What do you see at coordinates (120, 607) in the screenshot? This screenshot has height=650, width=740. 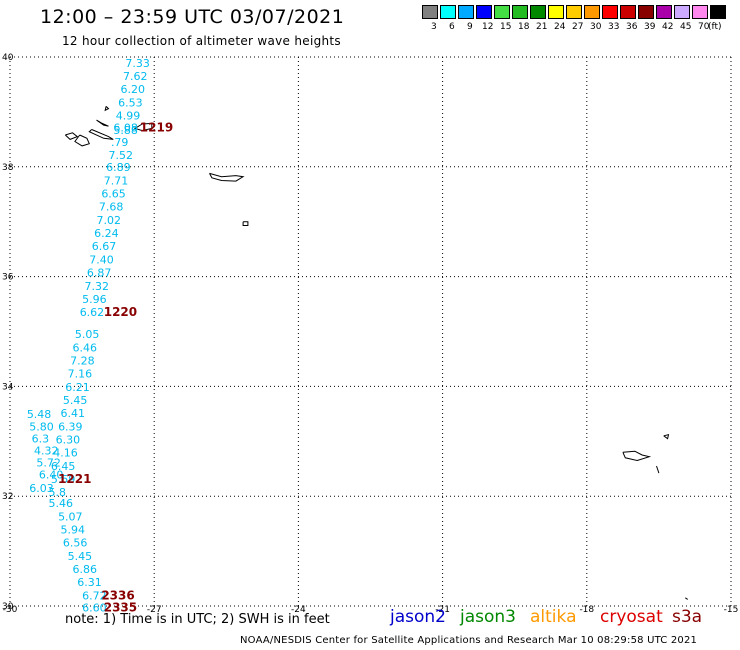 I see `time-label: 2335` at bounding box center [120, 607].